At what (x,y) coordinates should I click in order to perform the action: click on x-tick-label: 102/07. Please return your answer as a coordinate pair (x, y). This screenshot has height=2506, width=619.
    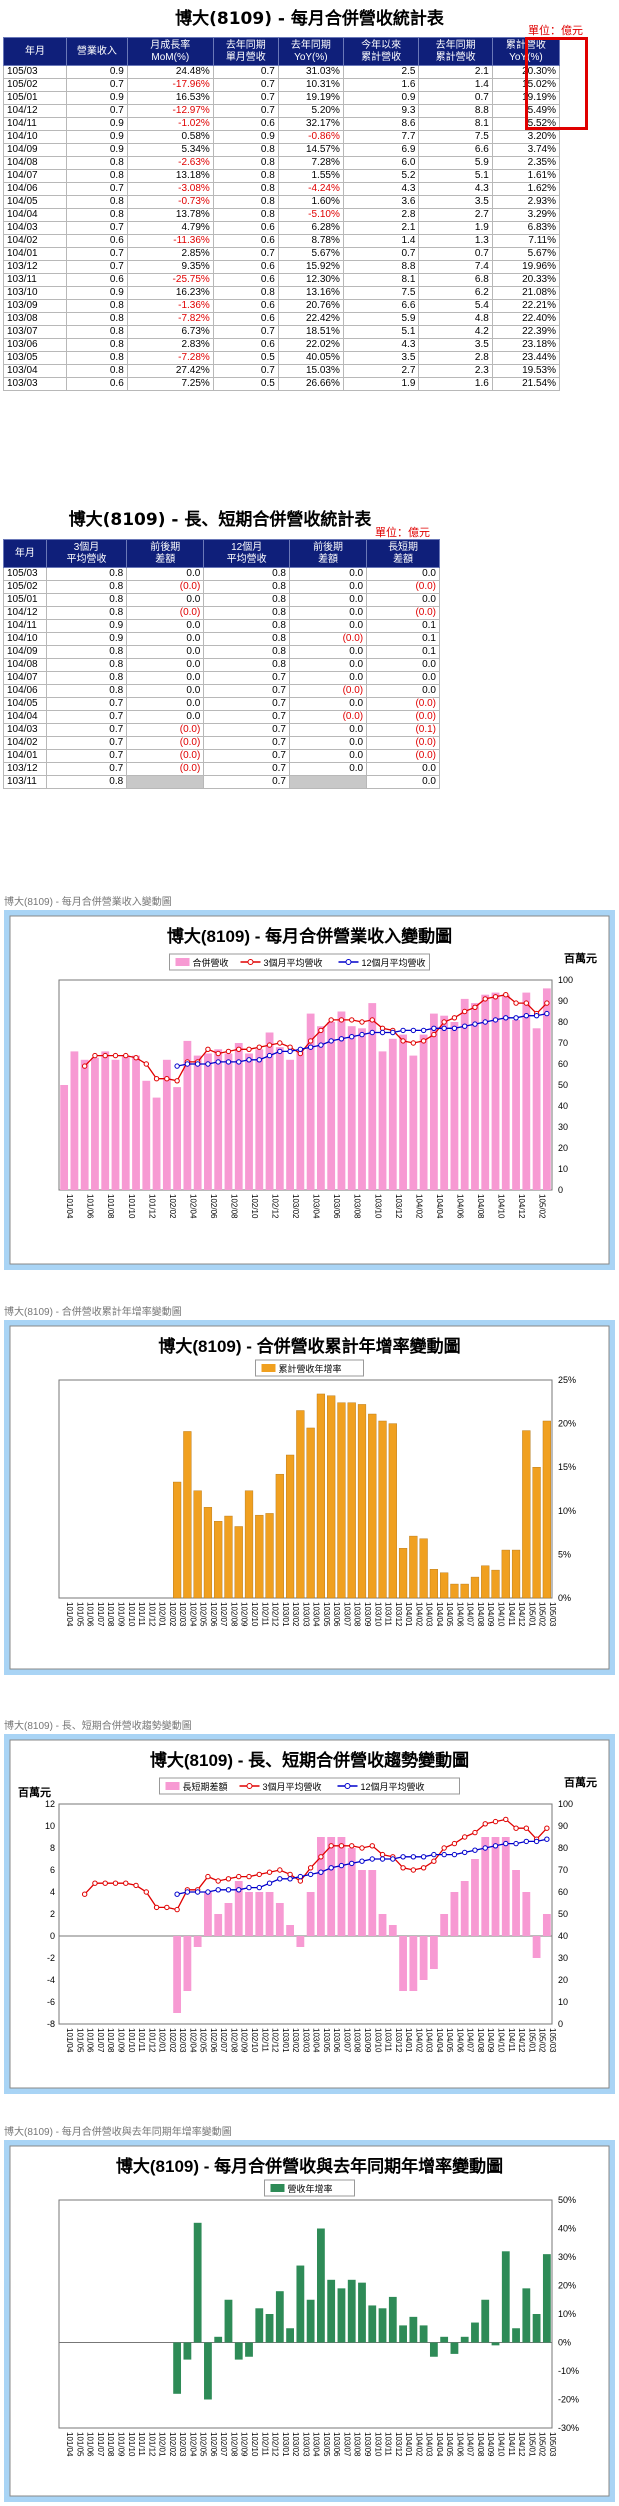
    Looking at the image, I should click on (223, 2040).